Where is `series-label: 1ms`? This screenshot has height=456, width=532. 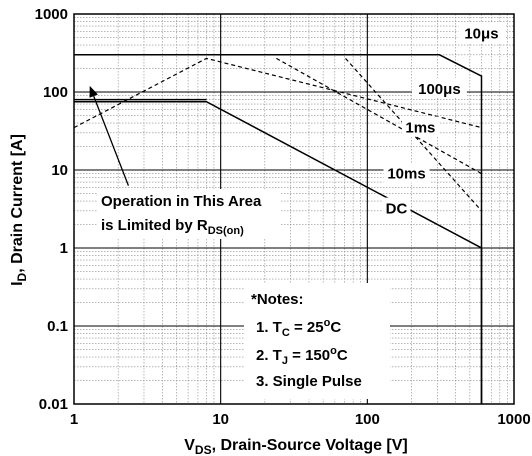 series-label: 1ms is located at coordinates (420, 128).